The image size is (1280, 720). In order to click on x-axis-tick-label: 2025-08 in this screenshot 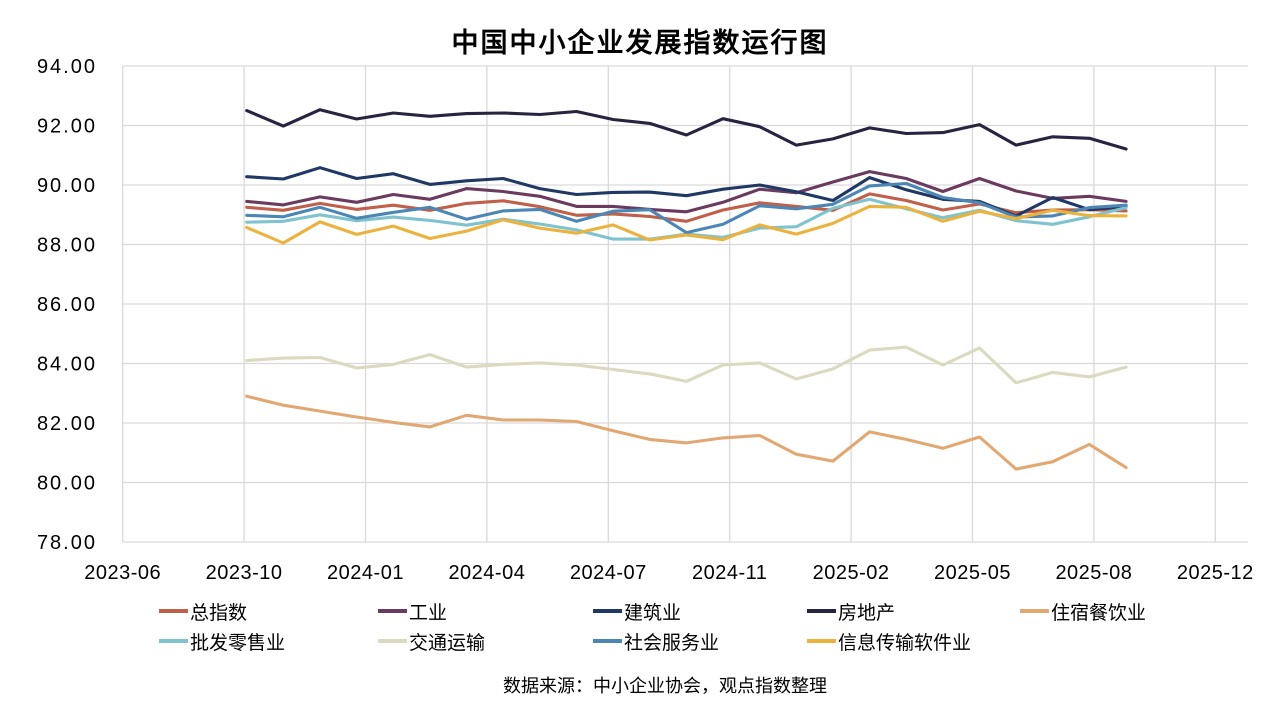, I will do `click(1093, 573)`.